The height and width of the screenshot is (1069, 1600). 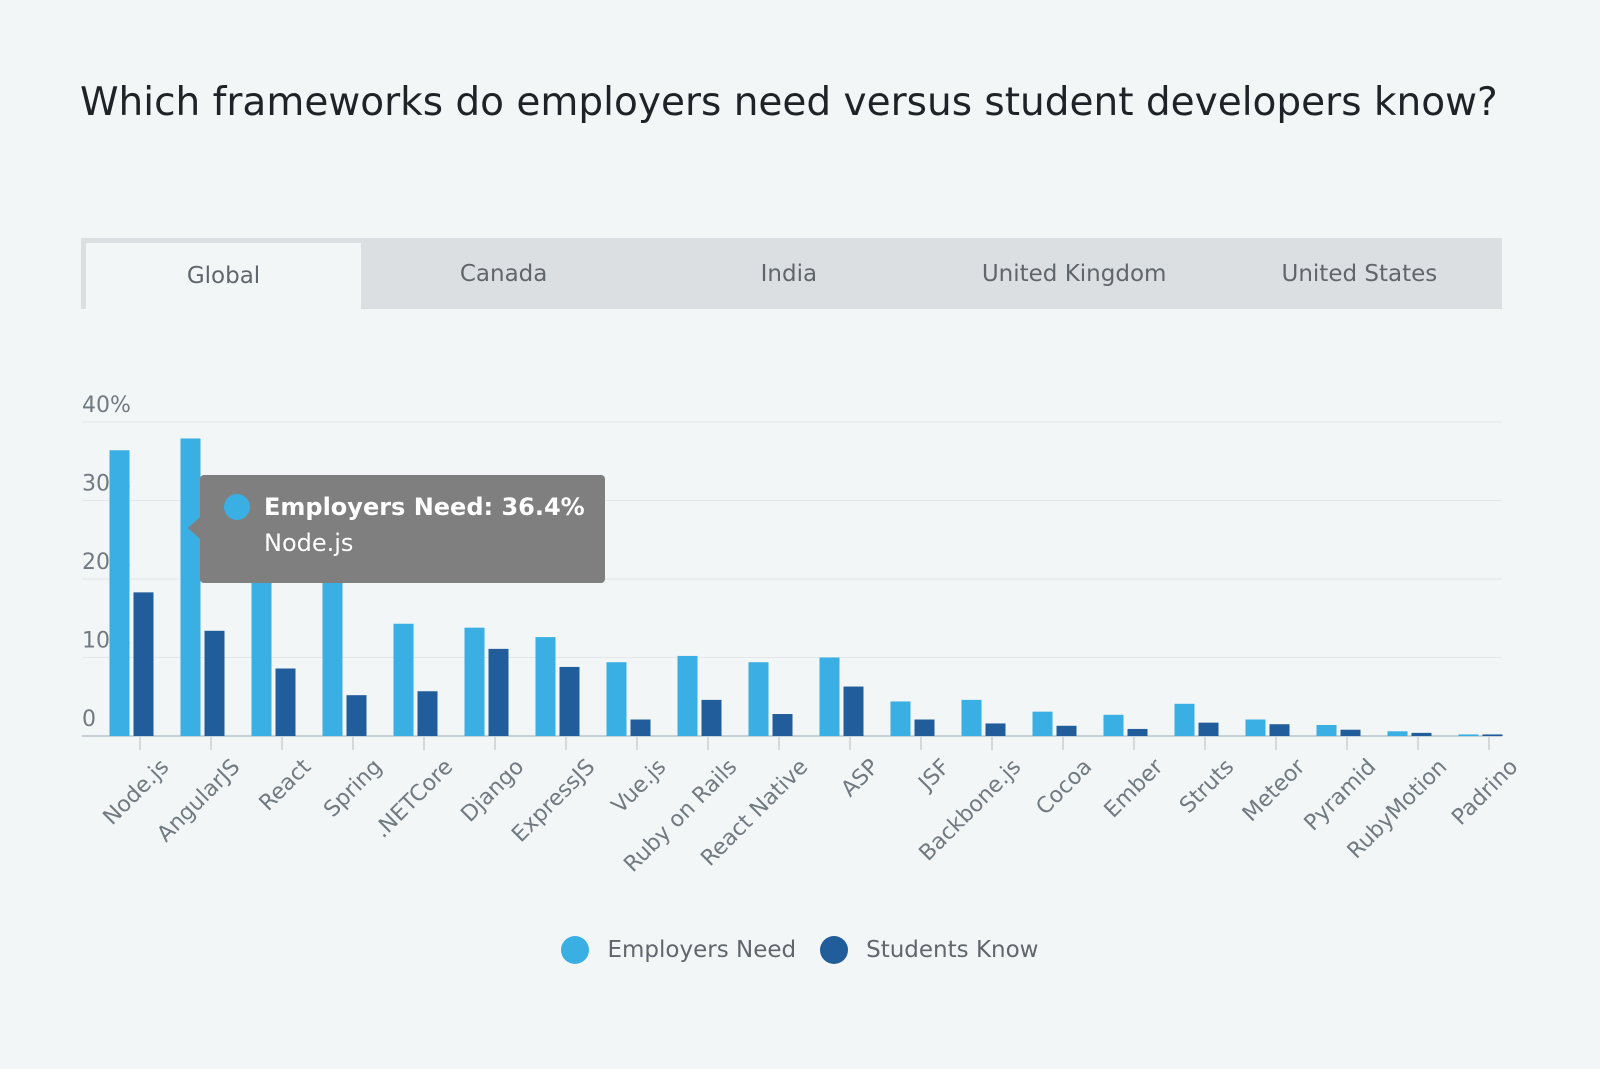 What do you see at coordinates (286, 785) in the screenshot?
I see `x-tick-label: React` at bounding box center [286, 785].